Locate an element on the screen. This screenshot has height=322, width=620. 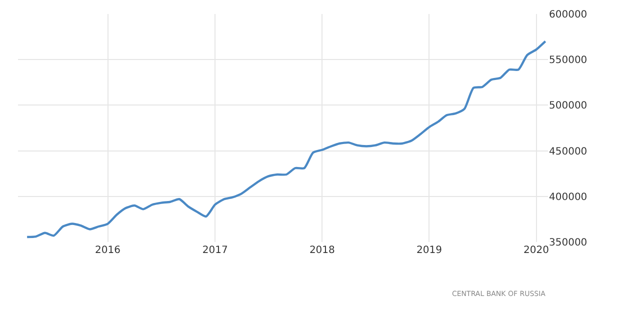
y-tick-label: 400000 is located at coordinates (568, 197).